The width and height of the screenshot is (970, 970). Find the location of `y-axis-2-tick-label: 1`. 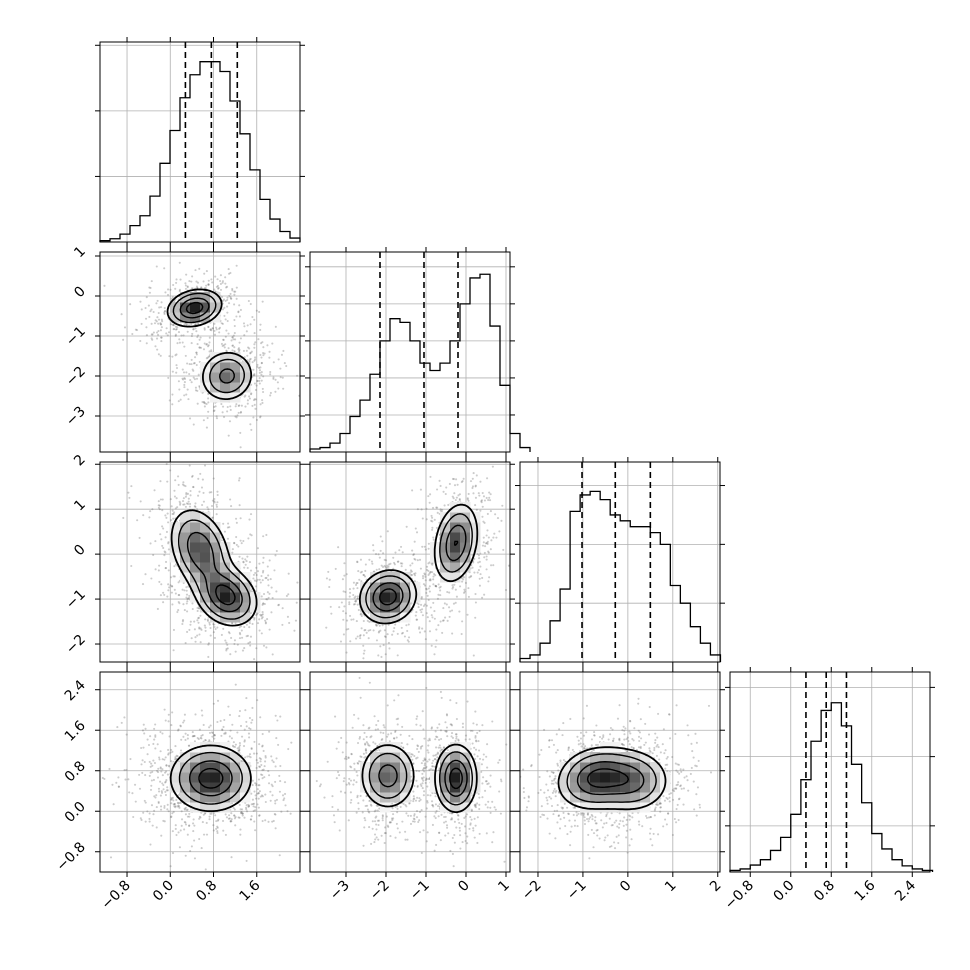

y-axis-2-tick-label: 1 is located at coordinates (80, 506).